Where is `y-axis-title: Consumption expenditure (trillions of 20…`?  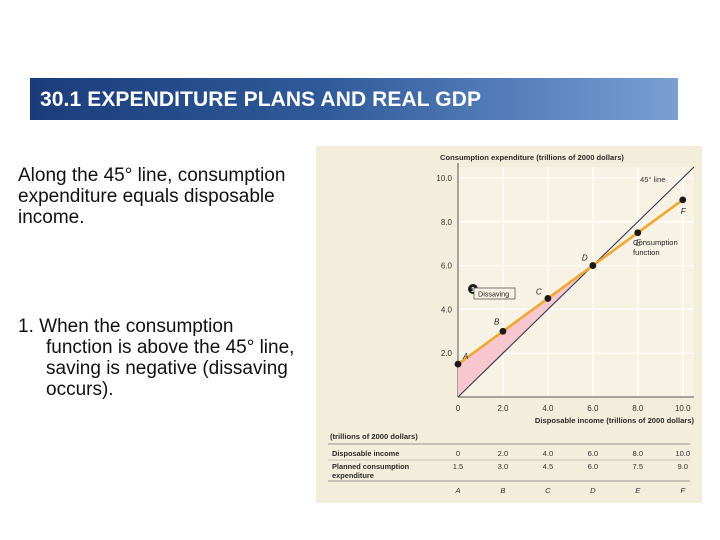 y-axis-title: Consumption expenditure (trillions of 20… is located at coordinates (532, 157).